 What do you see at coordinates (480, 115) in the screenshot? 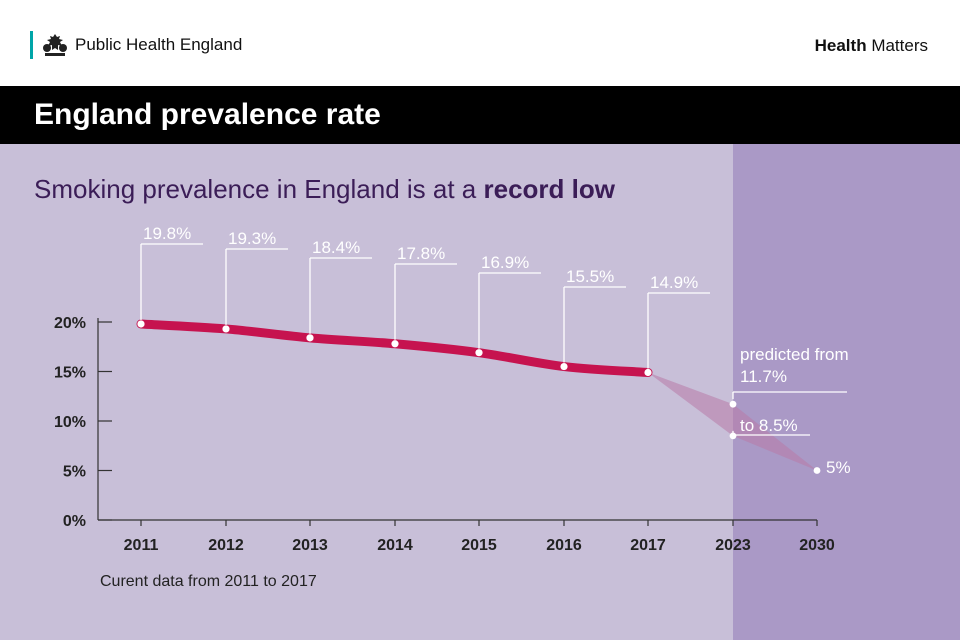
I see `title-banner` at bounding box center [480, 115].